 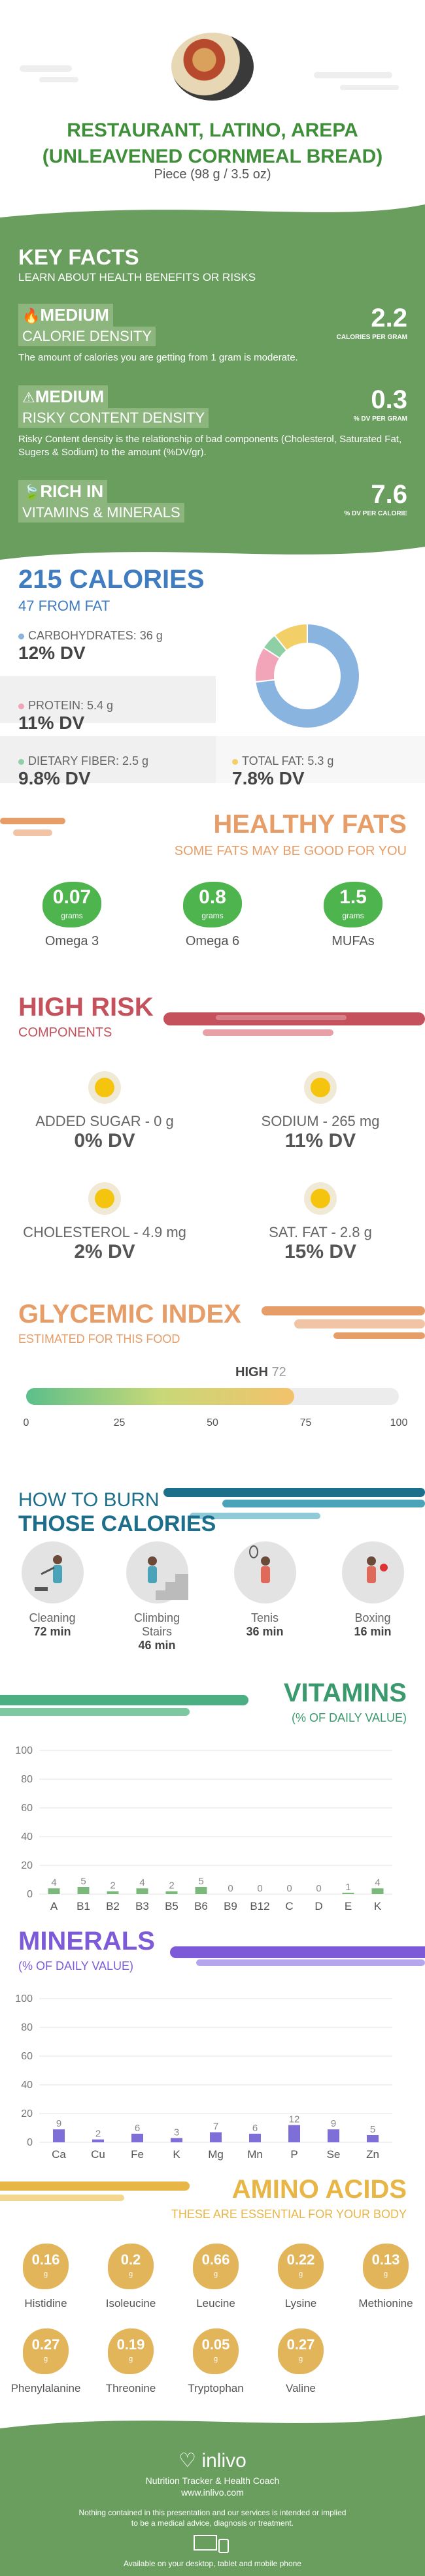 I want to click on amino-histidine: 0.16 g Histidine, so click(x=46, y=2277).